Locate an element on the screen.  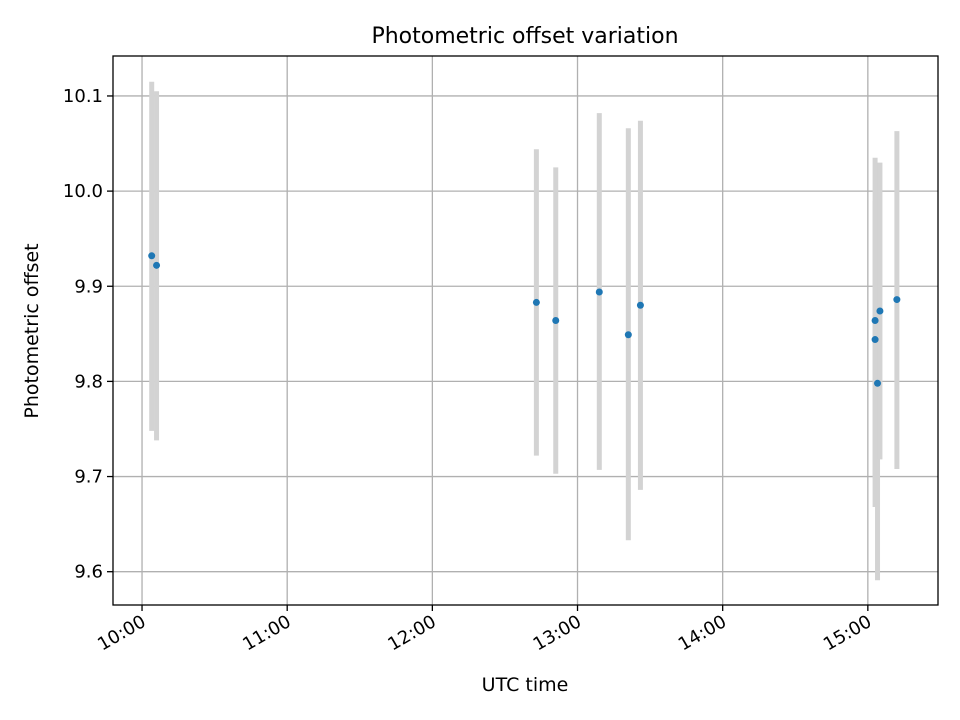
y-tick-label: 9.8 is located at coordinates (88, 381).